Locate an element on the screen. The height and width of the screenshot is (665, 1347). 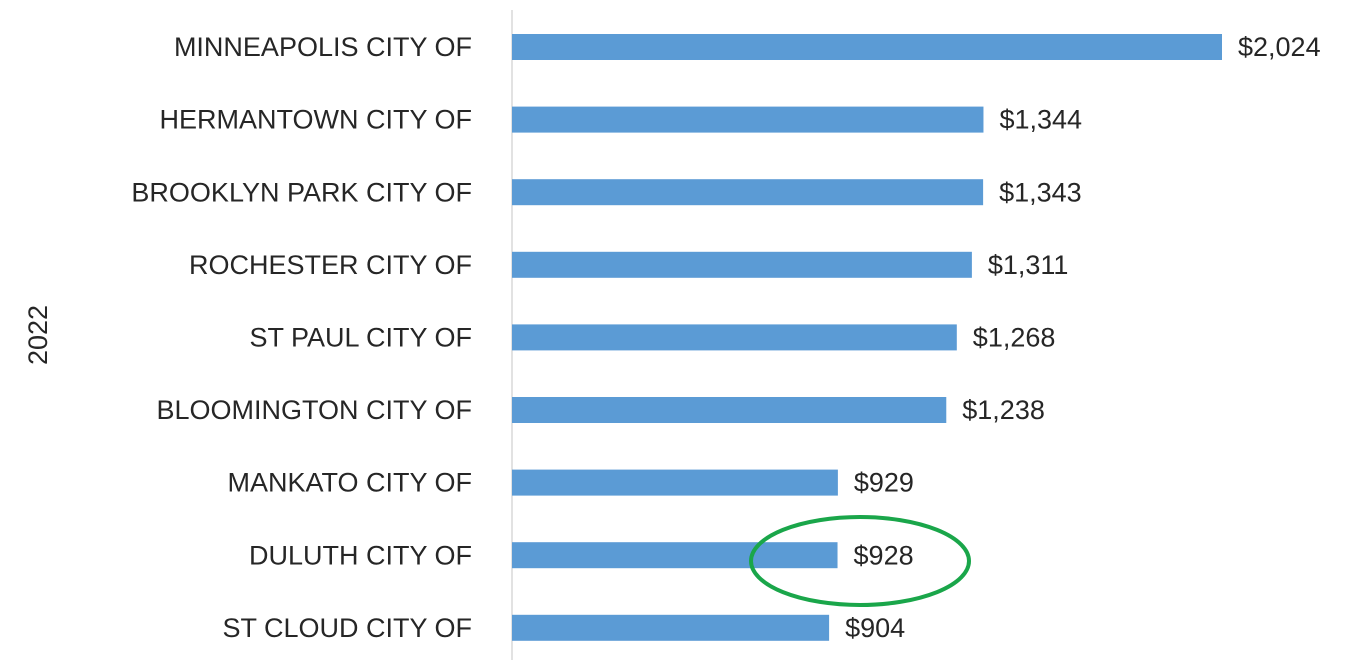
category-label: ROCHESTER CITY OF is located at coordinates (330, 265).